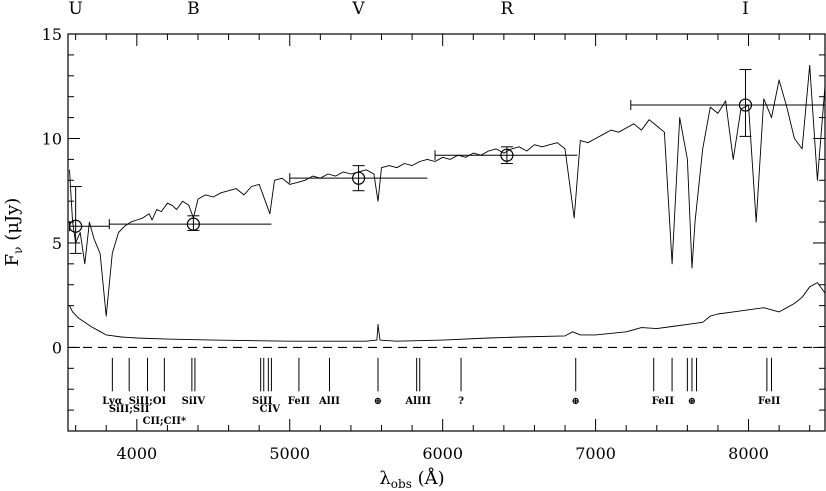  What do you see at coordinates (417, 401) in the screenshot?
I see `line-id-label: AlIII` at bounding box center [417, 401].